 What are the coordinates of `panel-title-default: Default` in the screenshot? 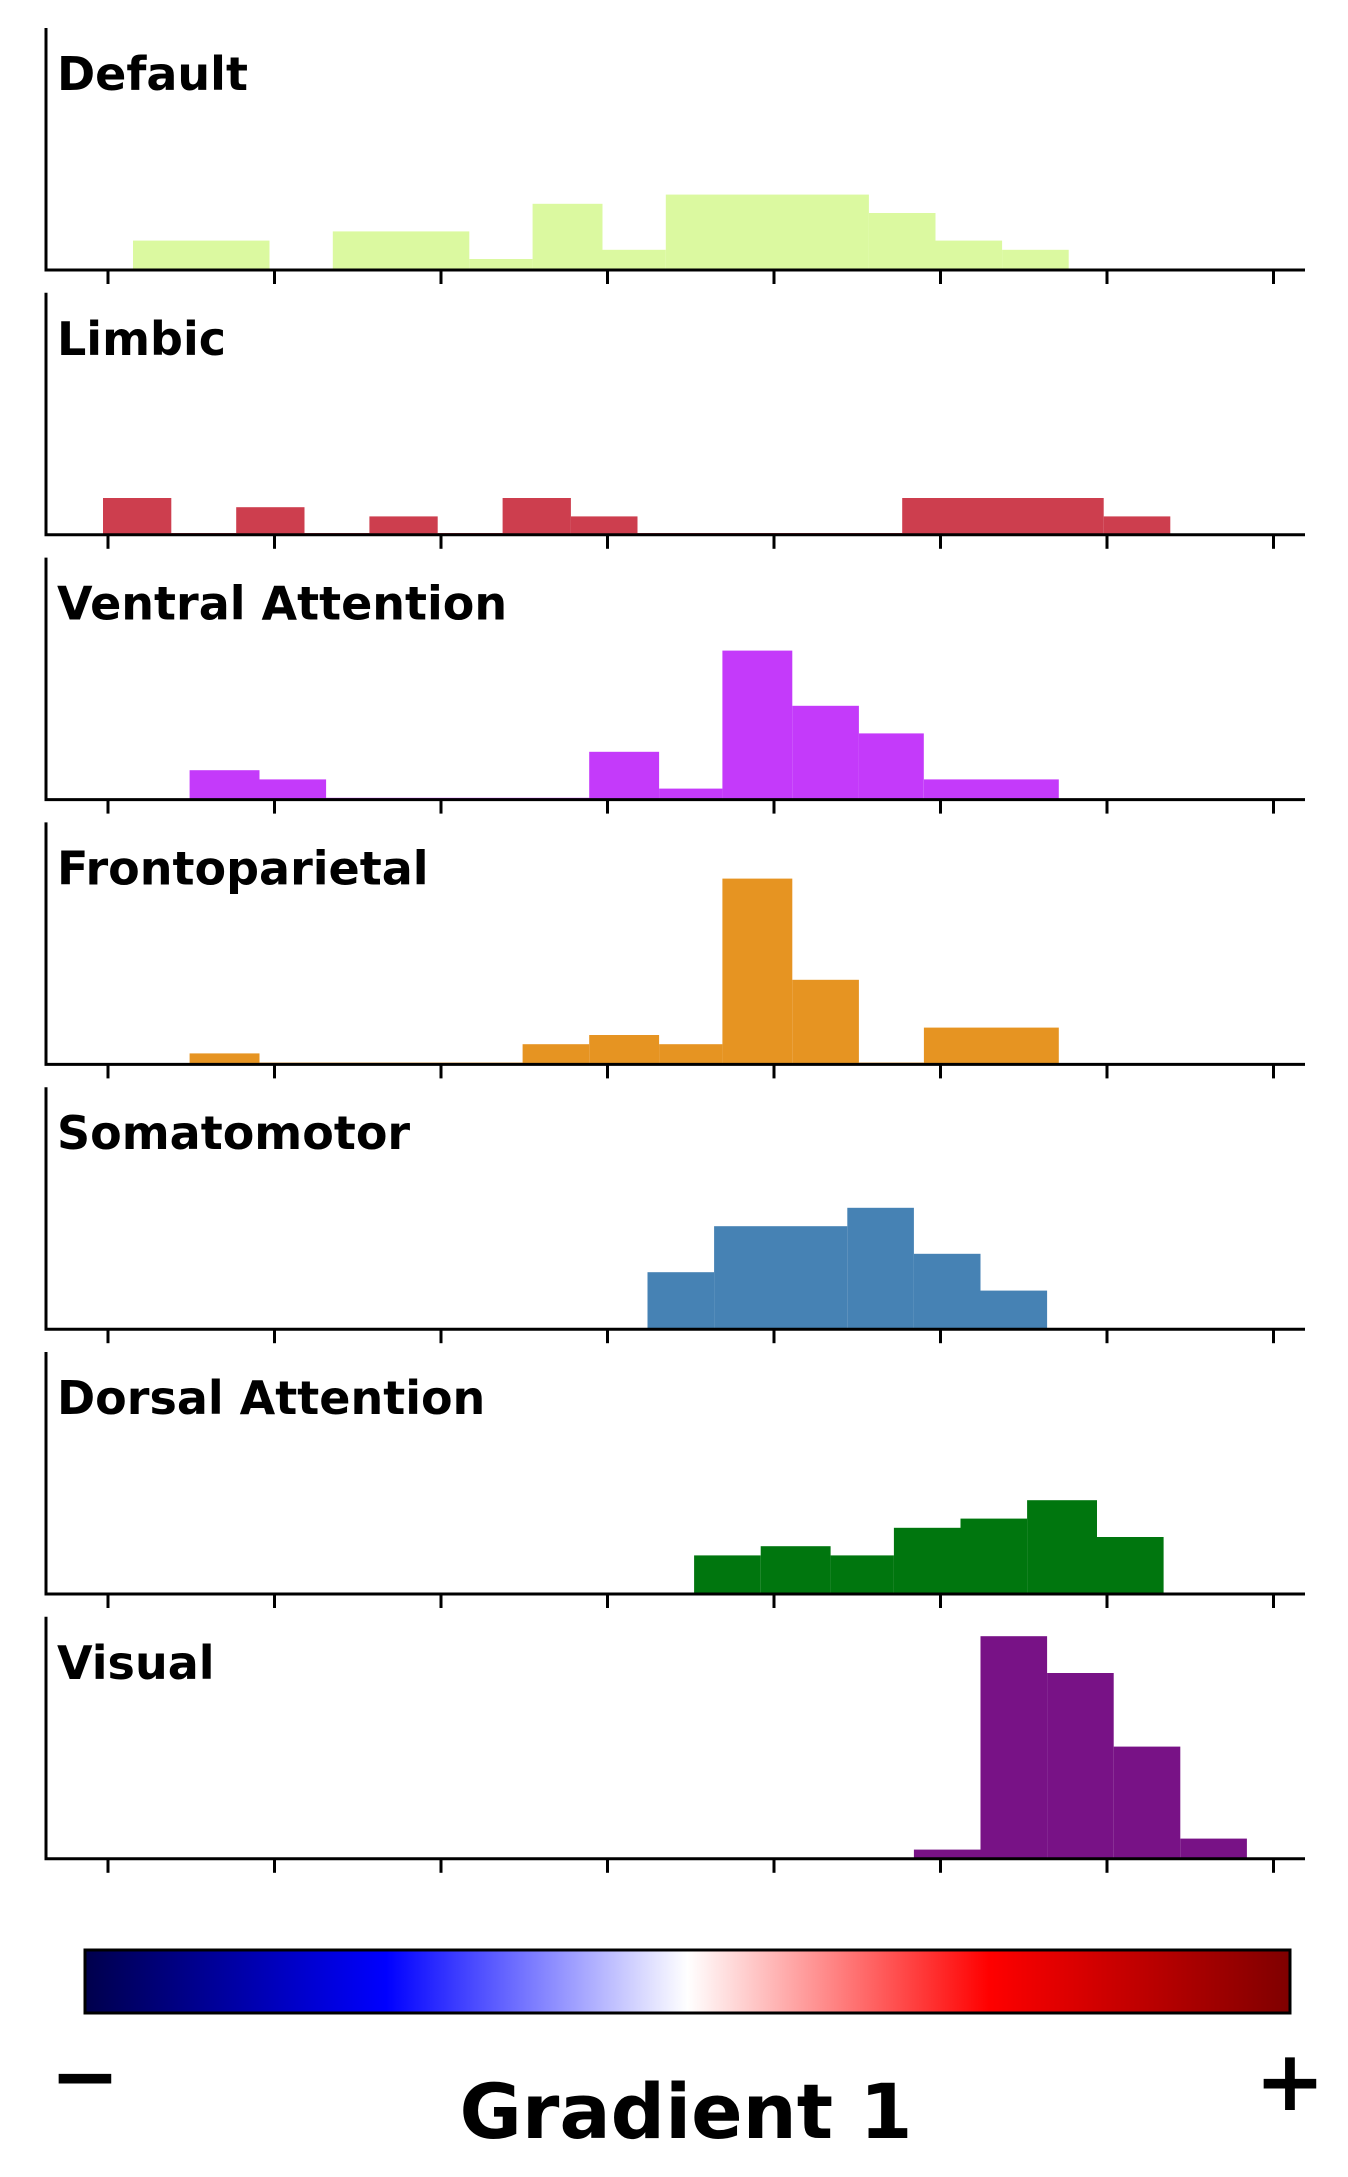 It's located at (152, 74).